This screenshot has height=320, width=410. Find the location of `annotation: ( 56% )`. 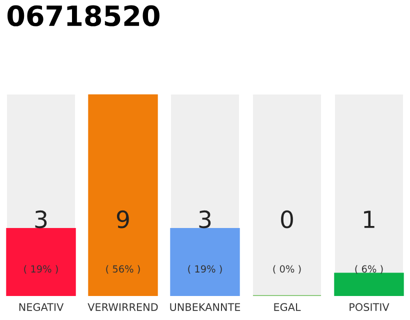

annotation: ( 56% ) is located at coordinates (123, 269).